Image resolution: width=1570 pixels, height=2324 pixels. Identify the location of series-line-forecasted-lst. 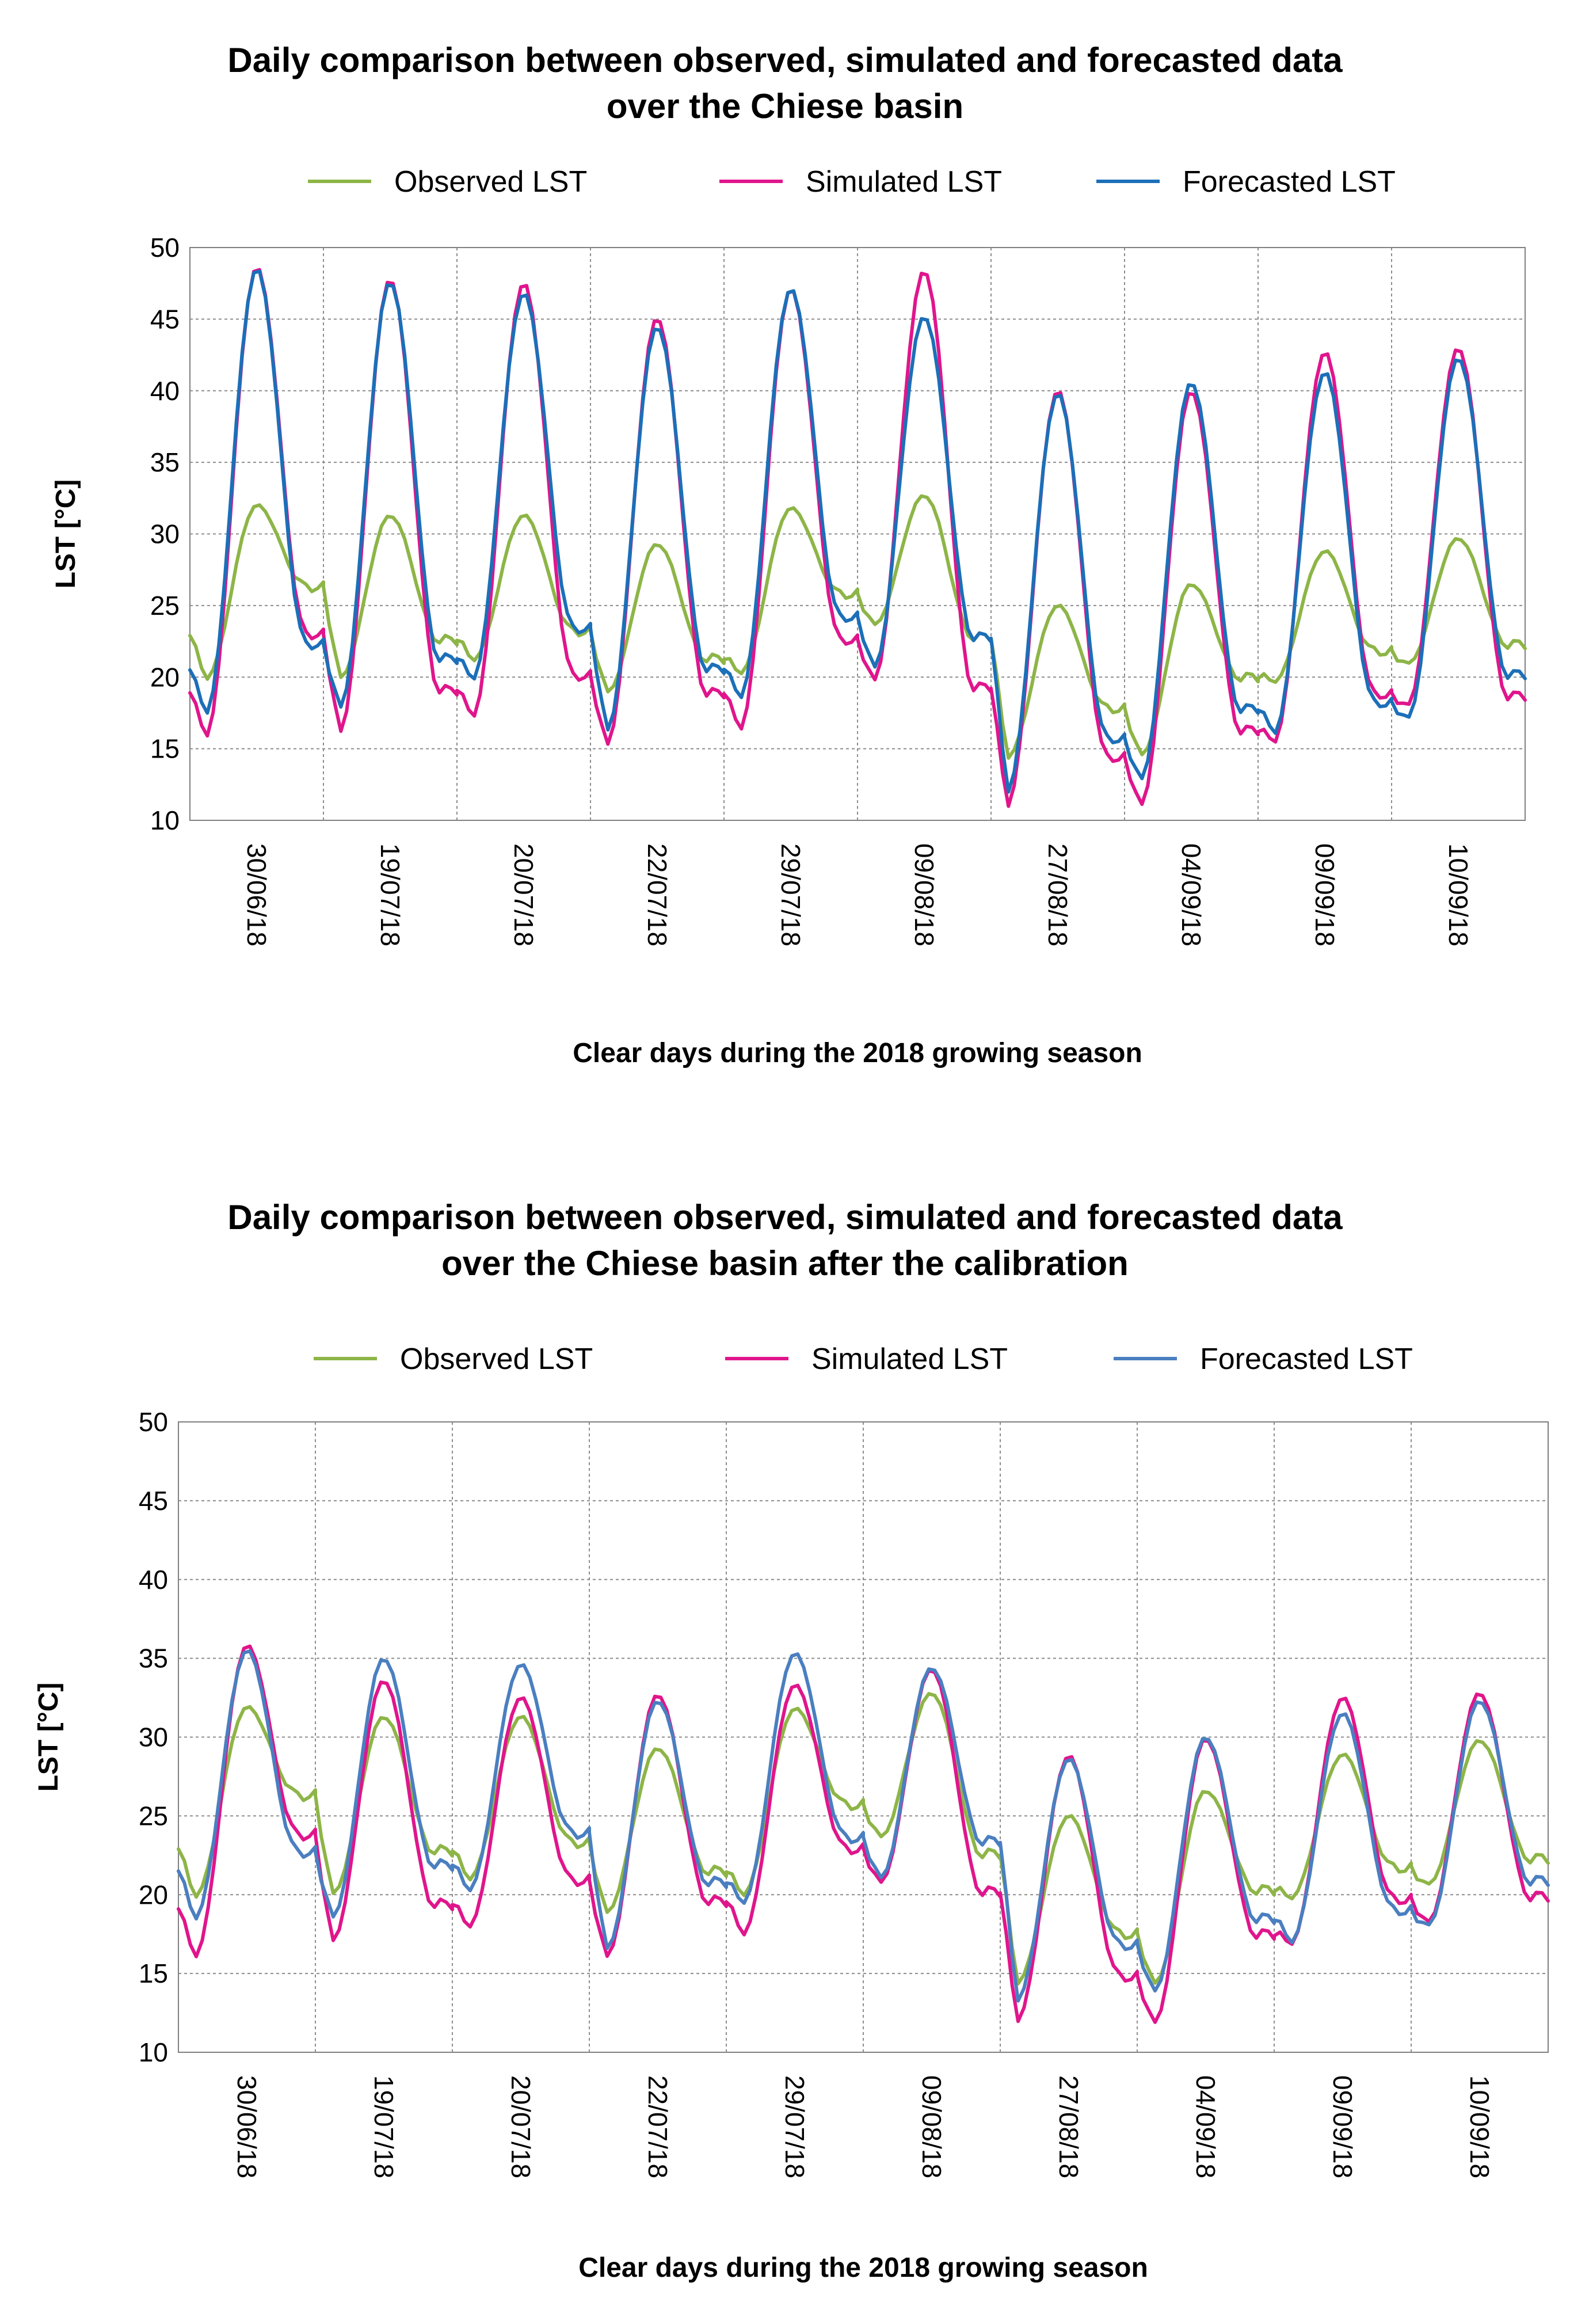
(864, 1826).